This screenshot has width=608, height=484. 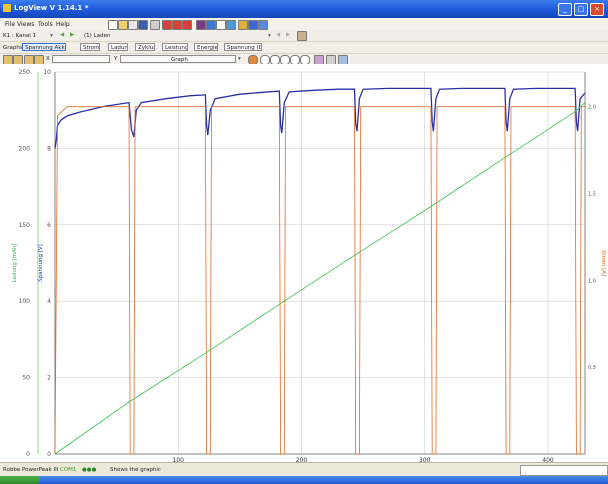 What do you see at coordinates (304, 480) in the screenshot?
I see `taskbar` at bounding box center [304, 480].